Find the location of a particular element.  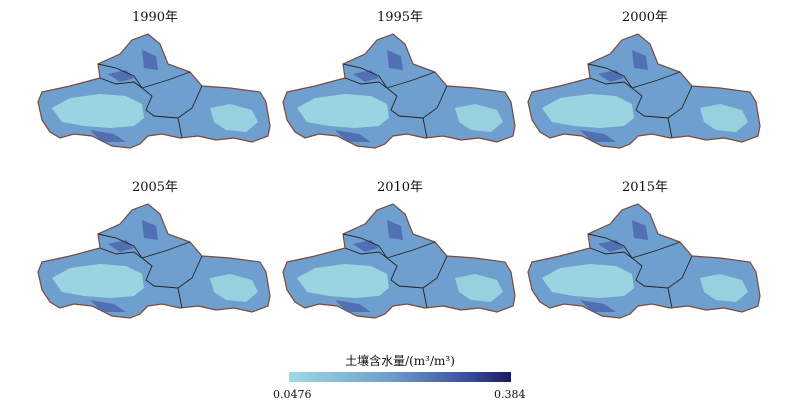

map-panel-1990: 1990年 is located at coordinates (155, 92).